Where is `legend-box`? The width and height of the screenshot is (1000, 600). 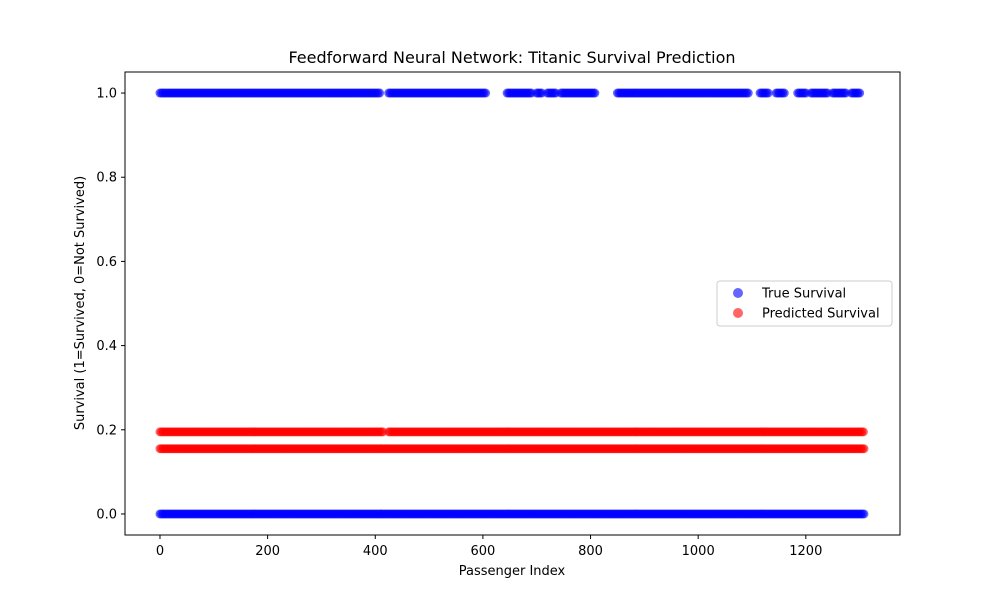
legend-box is located at coordinates (804, 303).